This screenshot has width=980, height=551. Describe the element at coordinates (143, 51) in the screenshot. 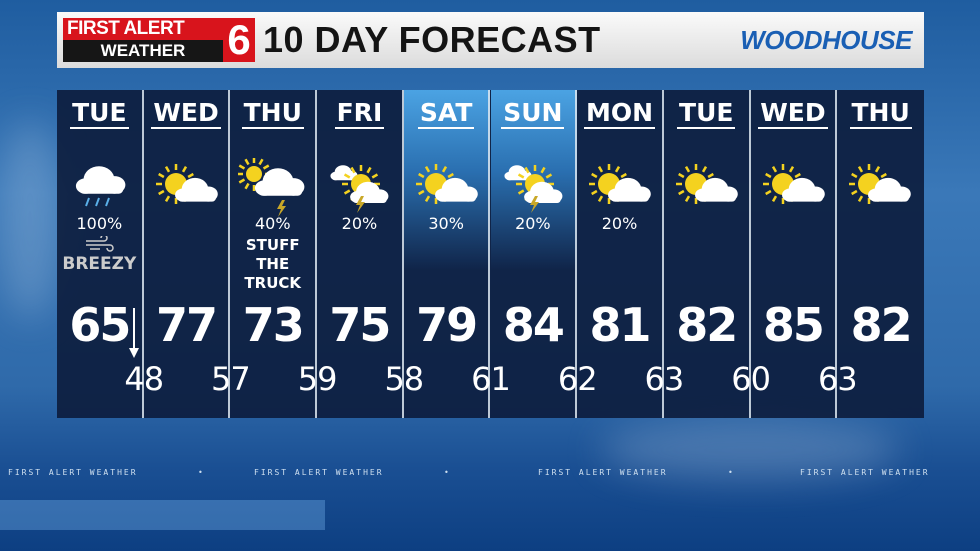

I see `logo-bottom-text: WEATHER` at that location.